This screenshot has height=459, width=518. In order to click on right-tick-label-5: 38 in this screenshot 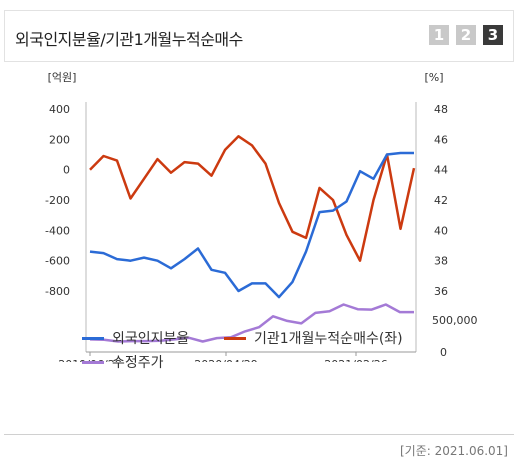, I will do `click(441, 261)`.